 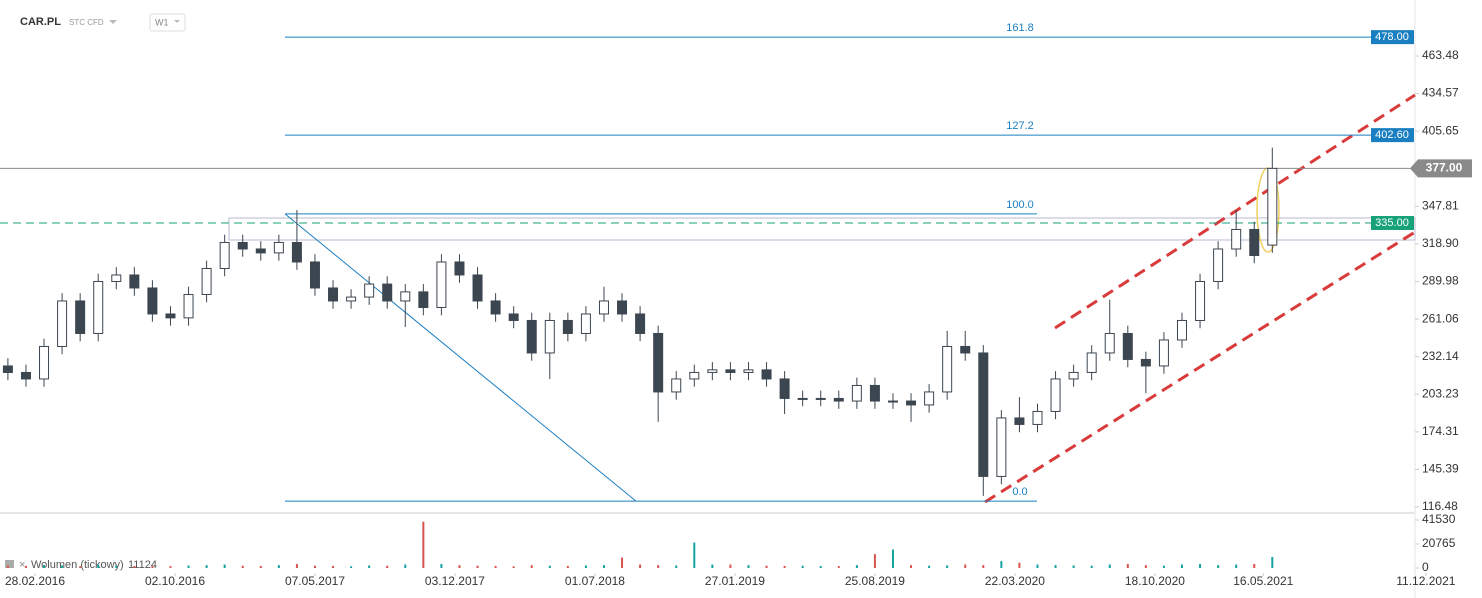 I want to click on y-tick-label: 434.57, so click(x=1440, y=93).